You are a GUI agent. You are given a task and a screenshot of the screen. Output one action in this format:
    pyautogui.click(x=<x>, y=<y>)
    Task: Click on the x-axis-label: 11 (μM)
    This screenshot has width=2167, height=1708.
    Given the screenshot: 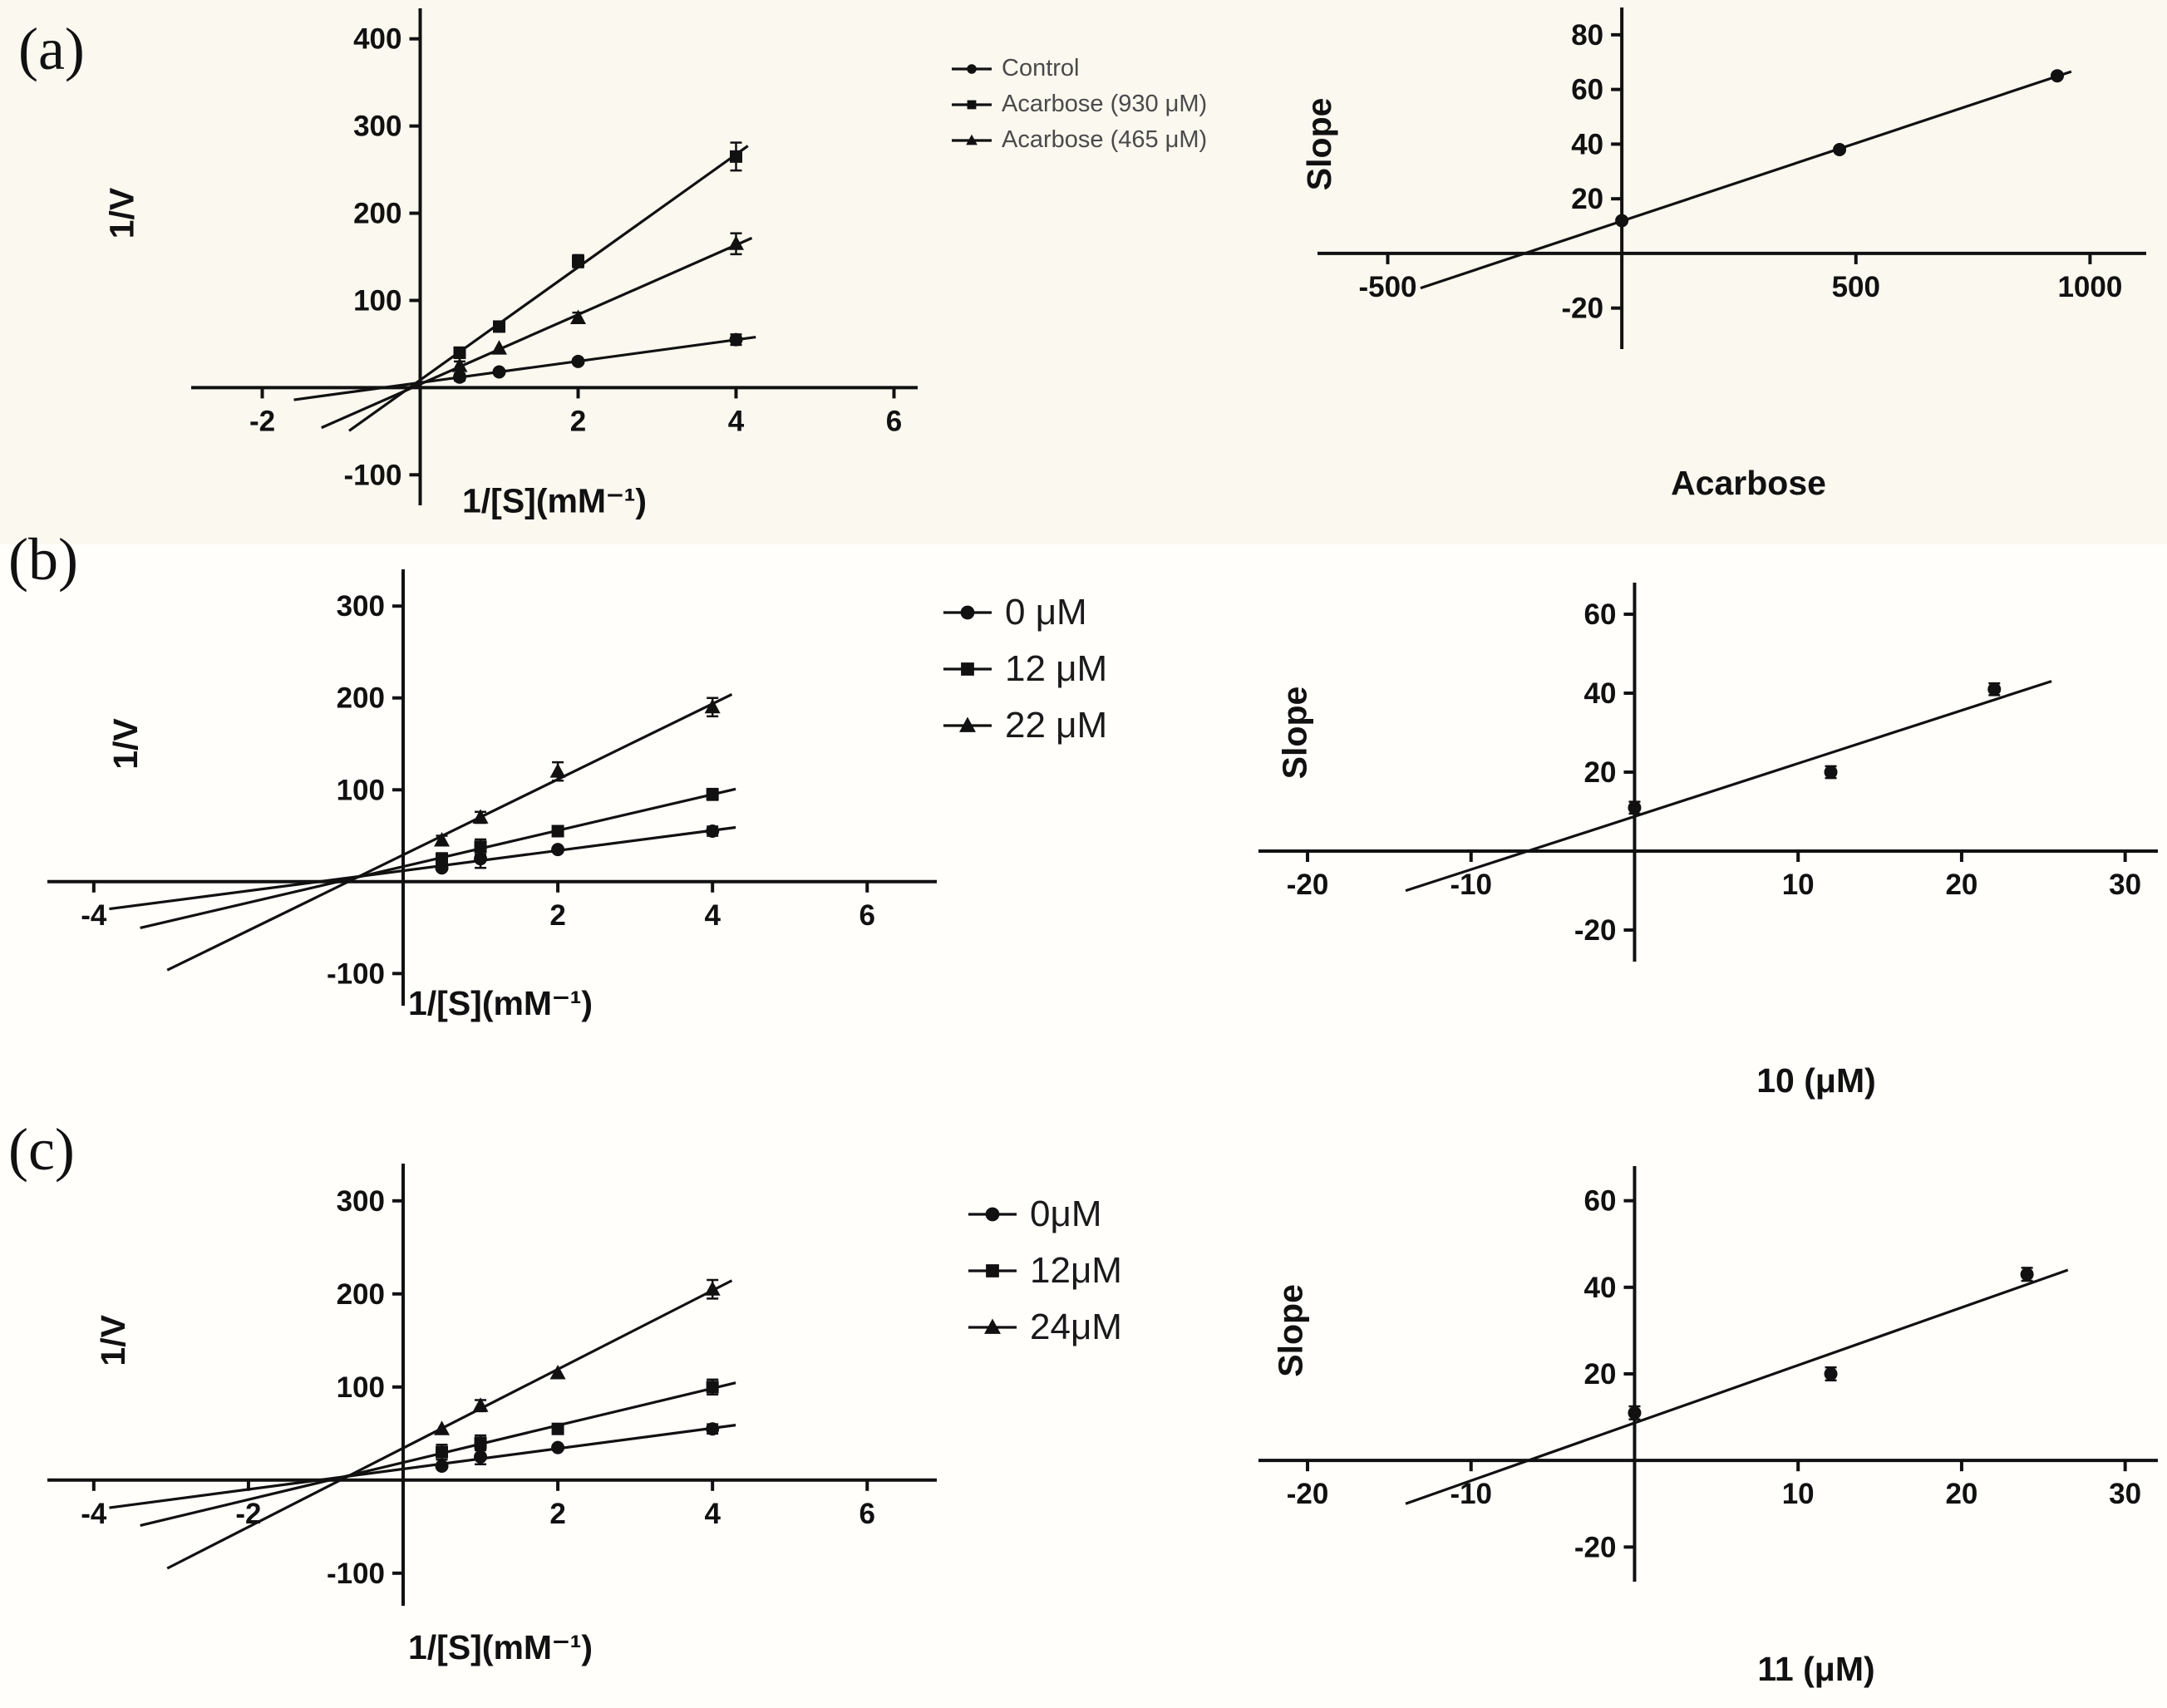 What is the action you would take?
    pyautogui.click(x=1815, y=1669)
    